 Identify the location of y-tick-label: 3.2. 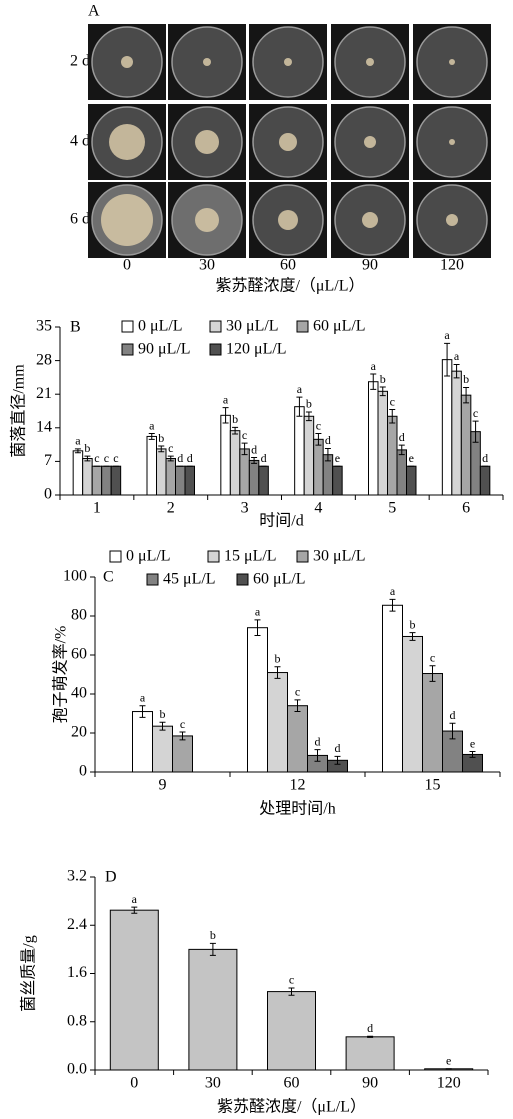
(77, 876).